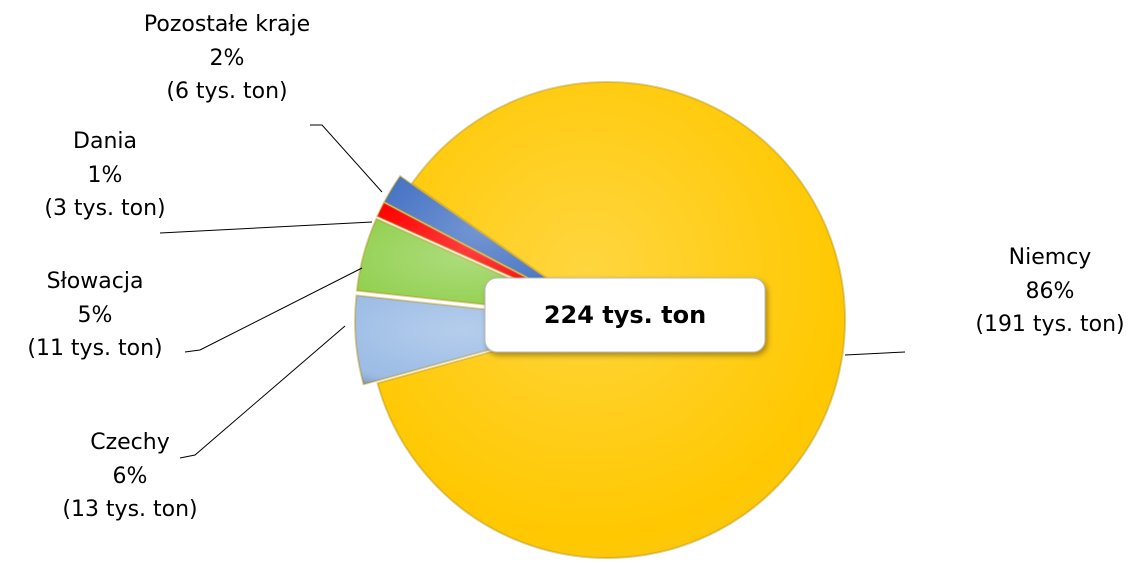 This screenshot has width=1132, height=563. Describe the element at coordinates (95, 315) in the screenshot. I see `label-percent: 5%` at that location.